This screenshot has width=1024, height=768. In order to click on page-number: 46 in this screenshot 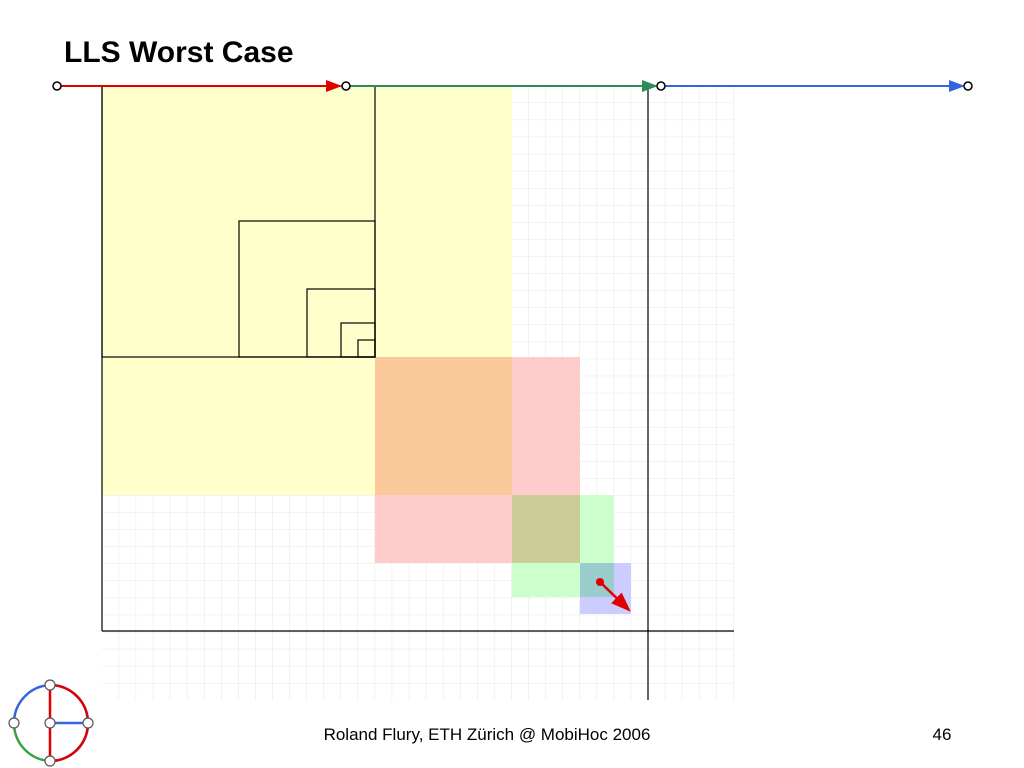, I will do `click(942, 734)`.